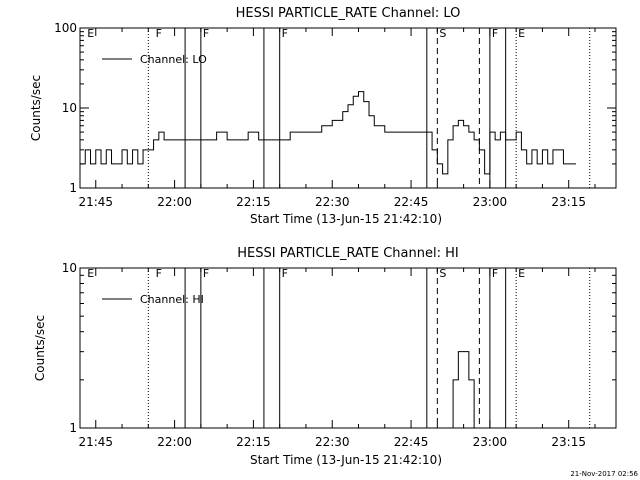 Image resolution: width=640 pixels, height=480 pixels. I want to click on x-tick-label-hi: 21:45, so click(95, 442).